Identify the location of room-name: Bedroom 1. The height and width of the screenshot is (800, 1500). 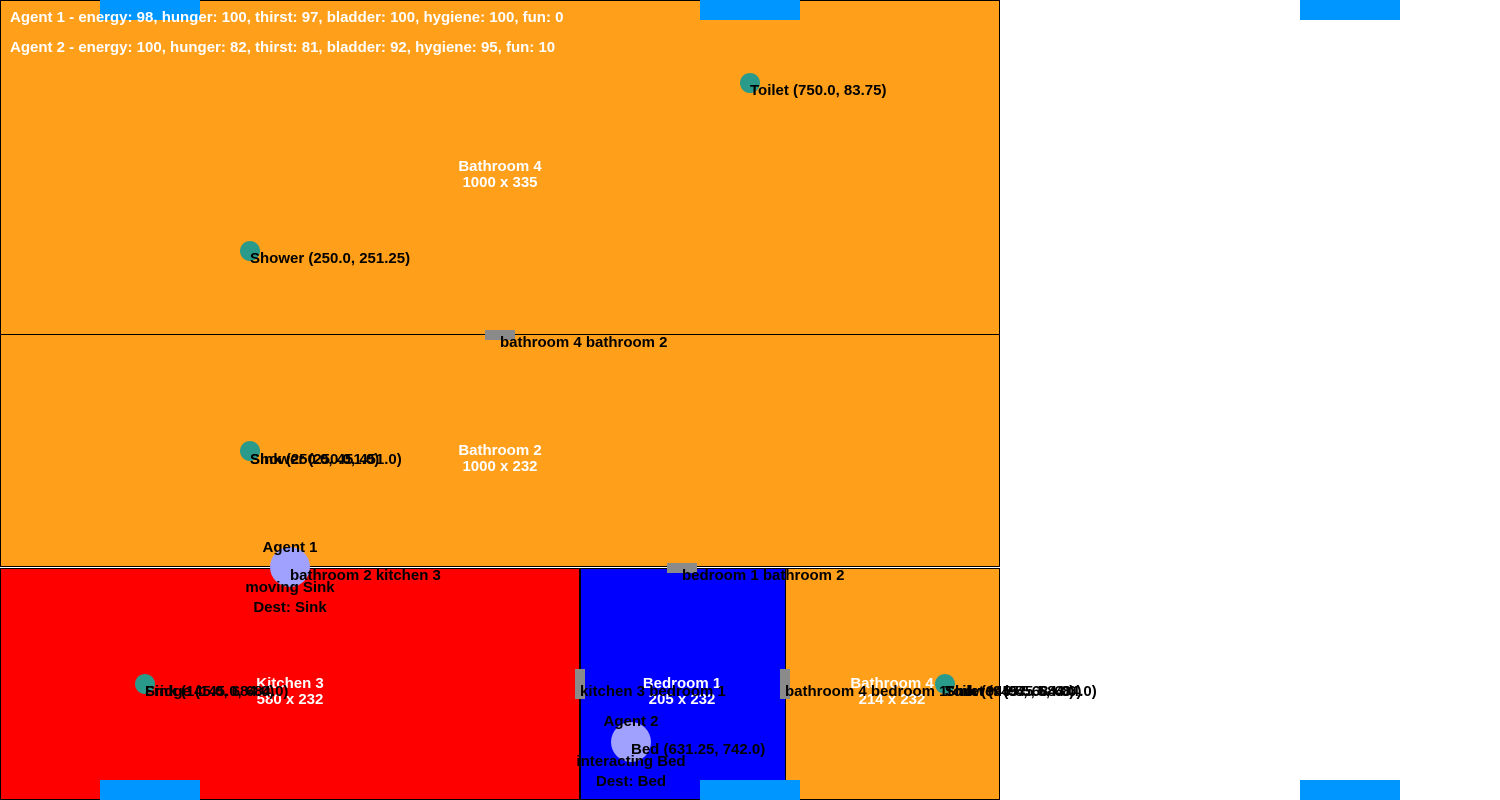
(682, 683).